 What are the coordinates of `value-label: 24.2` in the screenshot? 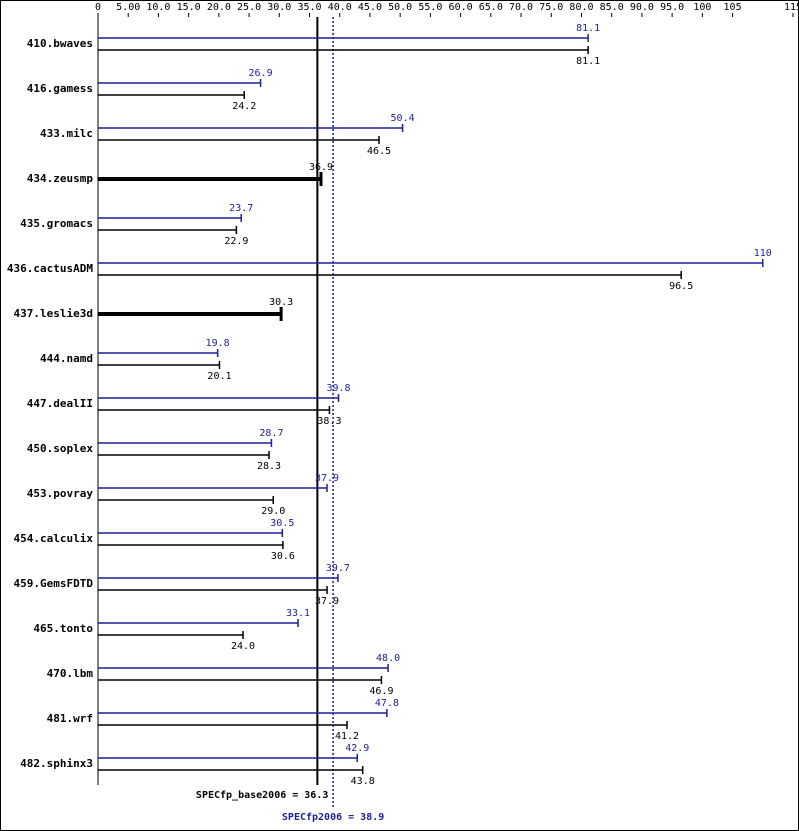 It's located at (244, 106).